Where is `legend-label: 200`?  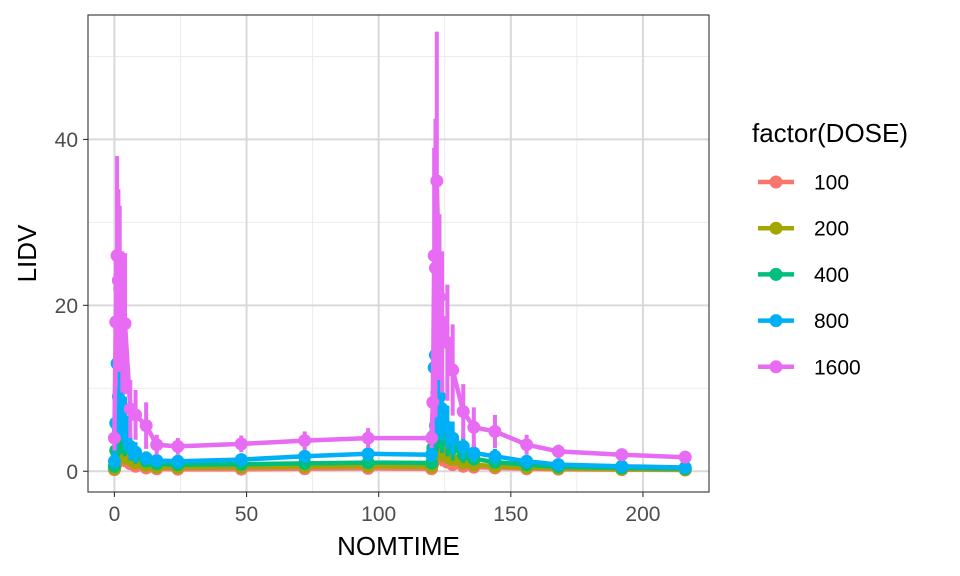 legend-label: 200 is located at coordinates (831, 229).